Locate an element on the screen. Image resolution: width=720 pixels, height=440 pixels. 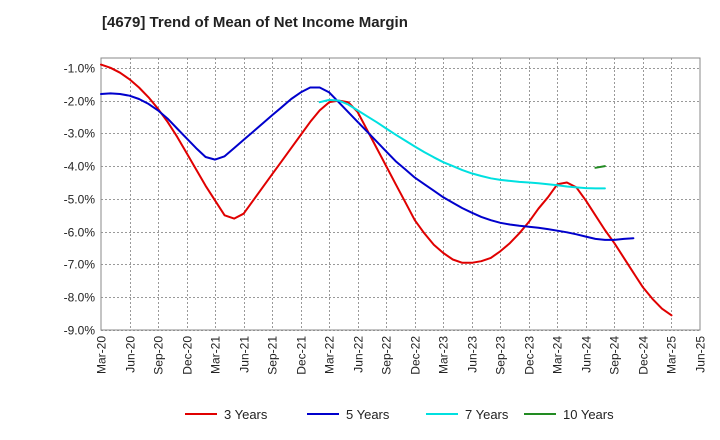
legend-item: 7 Years is located at coordinates (467, 414).